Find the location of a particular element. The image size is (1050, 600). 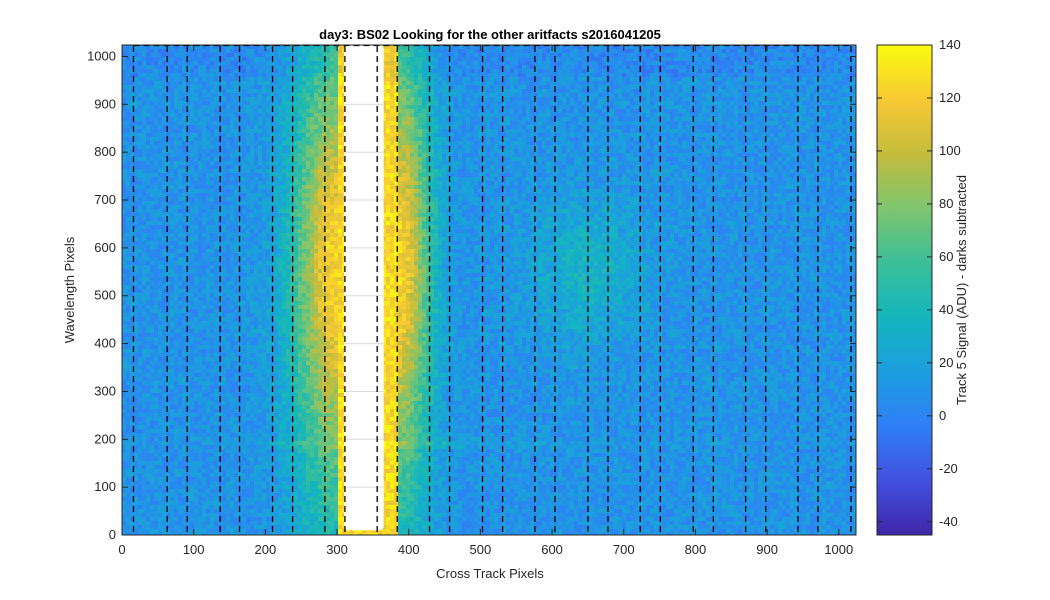

x-axis-label: Cross Track Pixels is located at coordinates (490, 573).